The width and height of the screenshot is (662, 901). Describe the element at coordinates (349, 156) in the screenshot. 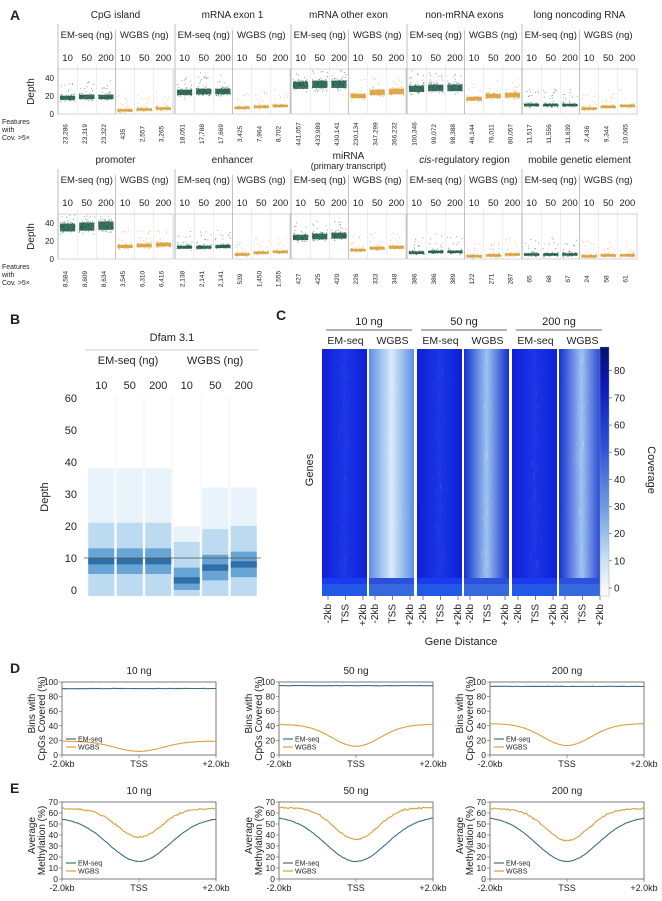

I see `region-title: miRNA` at that location.